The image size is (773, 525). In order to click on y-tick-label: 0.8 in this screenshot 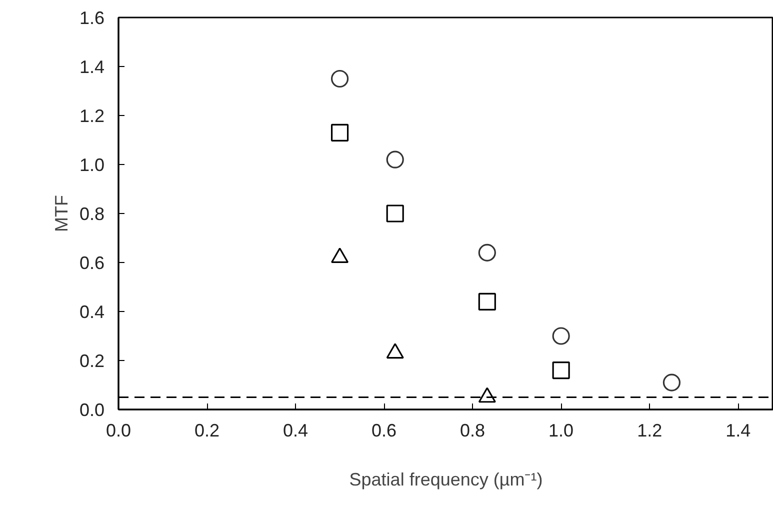, I will do `click(92, 214)`.